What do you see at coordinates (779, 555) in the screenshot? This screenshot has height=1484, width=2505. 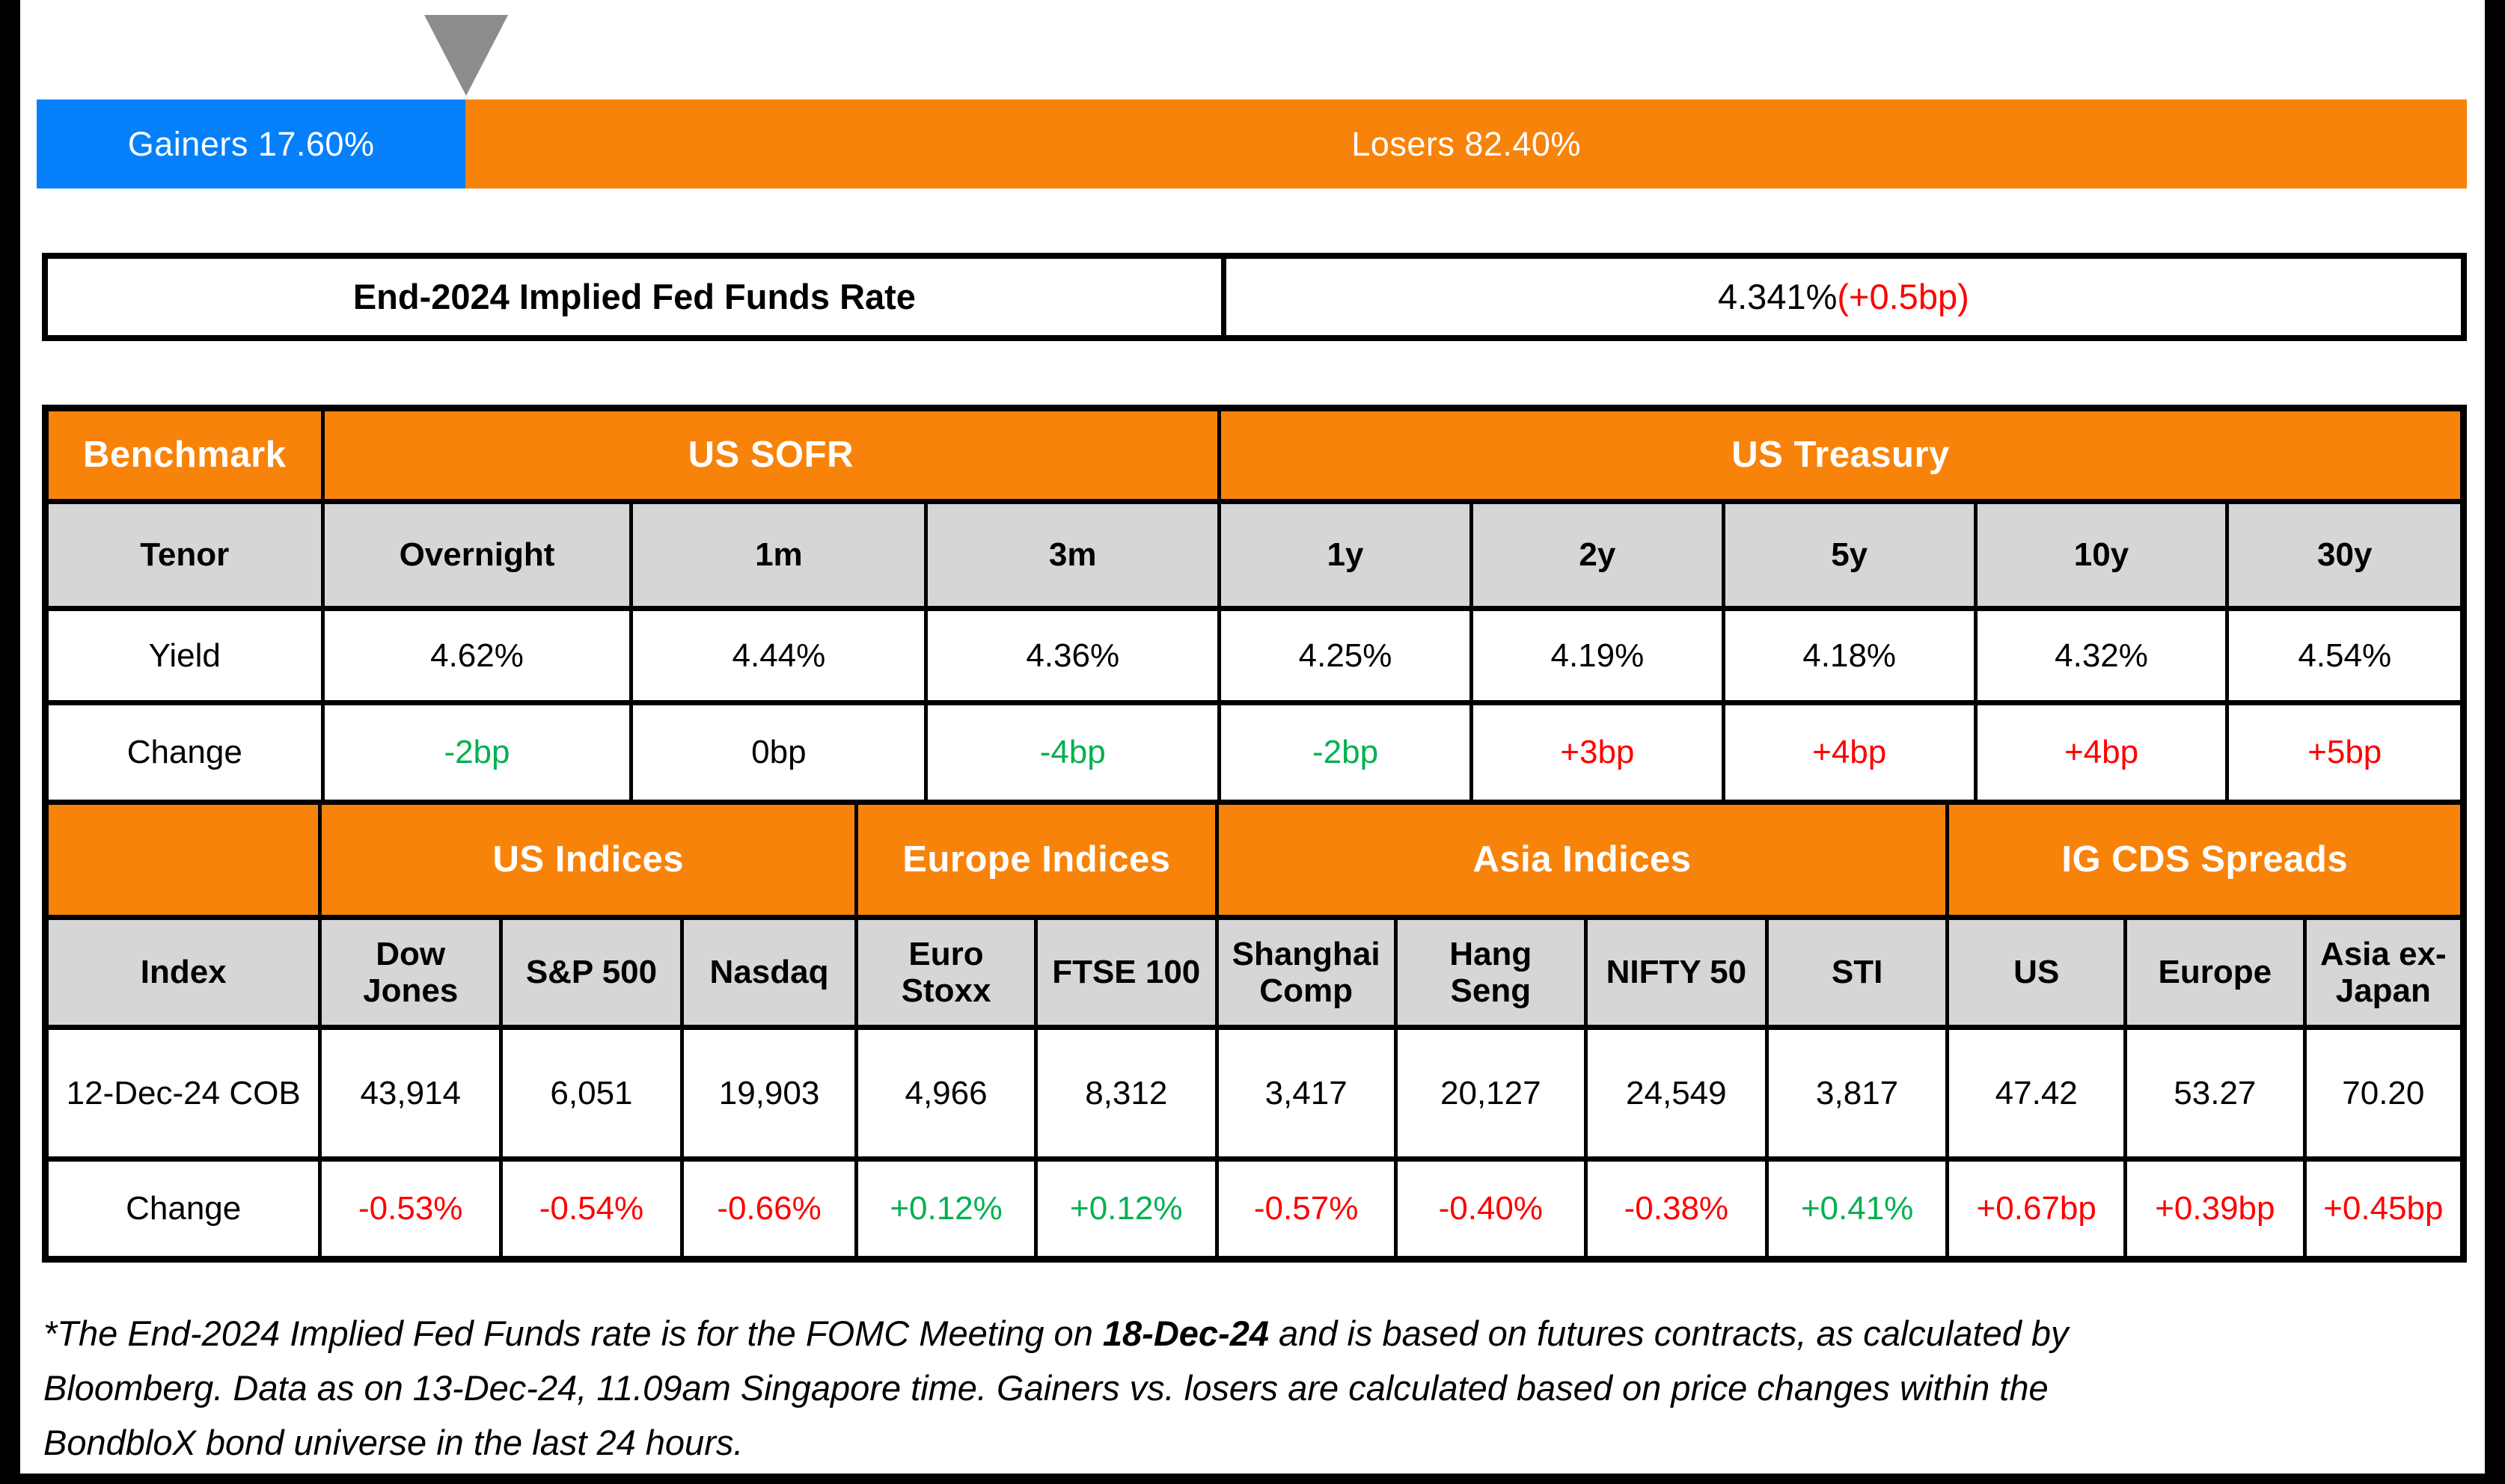 I see `tenor-cell: 1m` at bounding box center [779, 555].